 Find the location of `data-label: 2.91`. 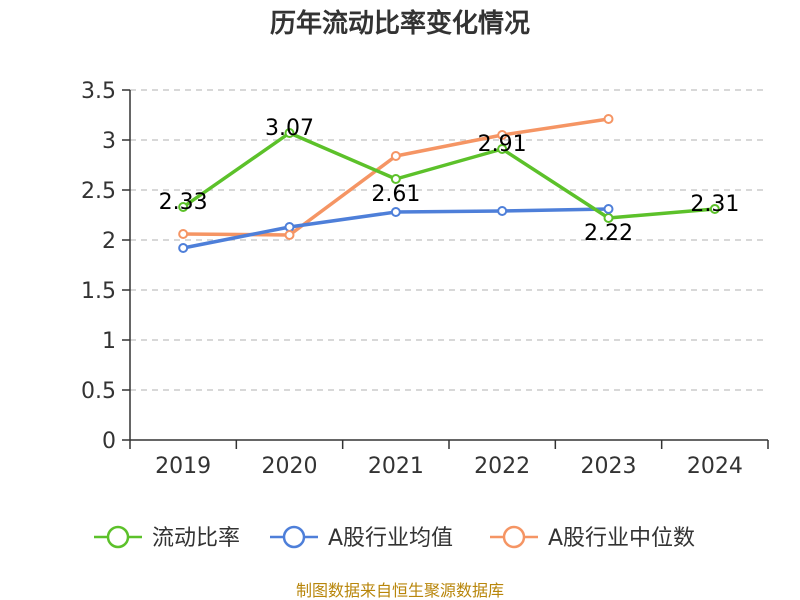

data-label: 2.91 is located at coordinates (502, 144).